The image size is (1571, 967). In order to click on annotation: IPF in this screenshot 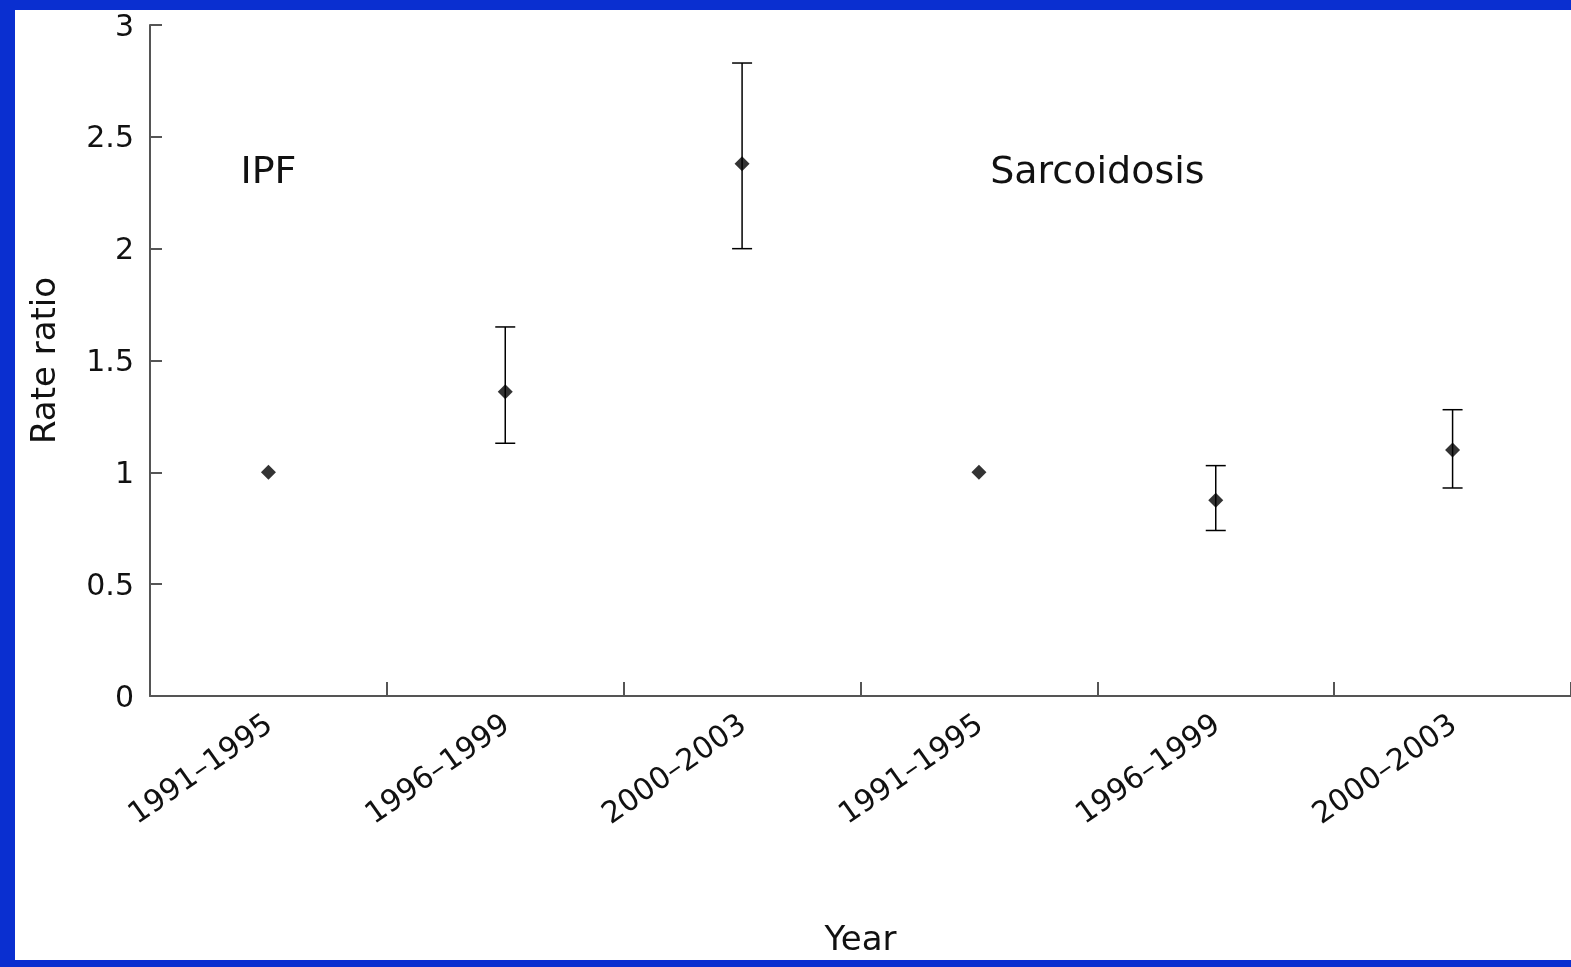, I will do `click(268, 170)`.